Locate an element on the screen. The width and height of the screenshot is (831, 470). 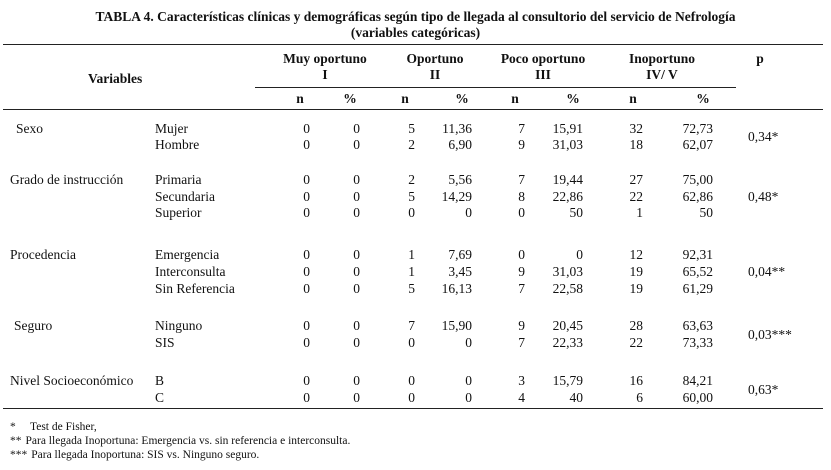
cell-pct: 62,86 is located at coordinates (697, 196).